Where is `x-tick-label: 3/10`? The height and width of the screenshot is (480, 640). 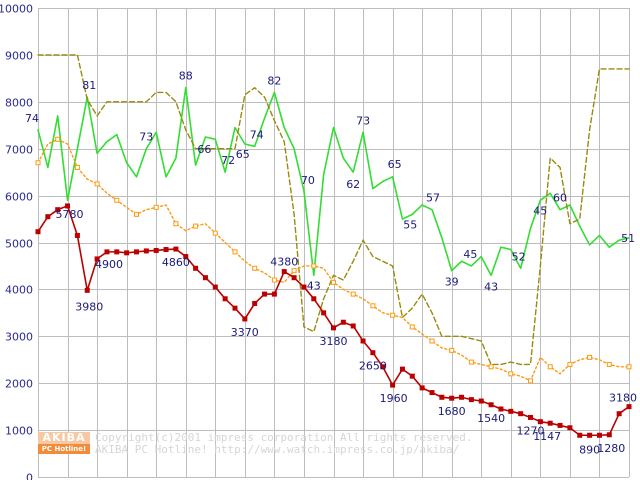 x-tick-label: 3/10 is located at coordinates (186, 479).